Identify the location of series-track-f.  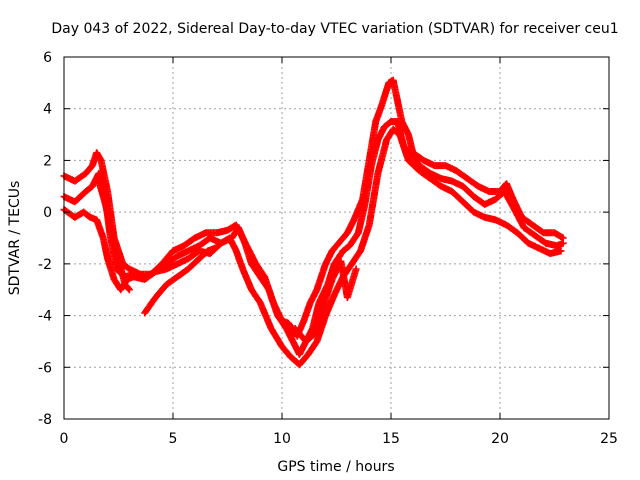
(325, 301).